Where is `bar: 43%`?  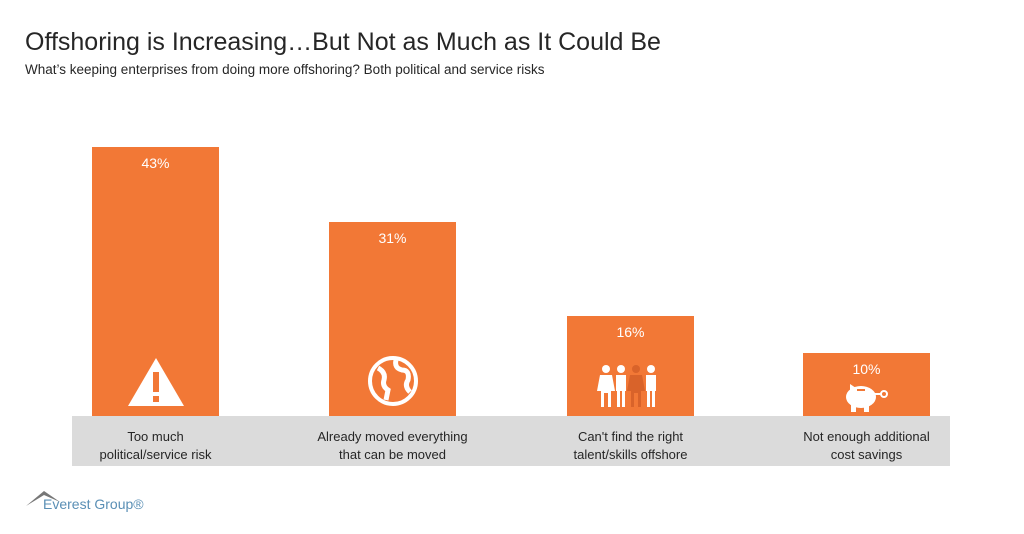 bar: 43% is located at coordinates (155, 281).